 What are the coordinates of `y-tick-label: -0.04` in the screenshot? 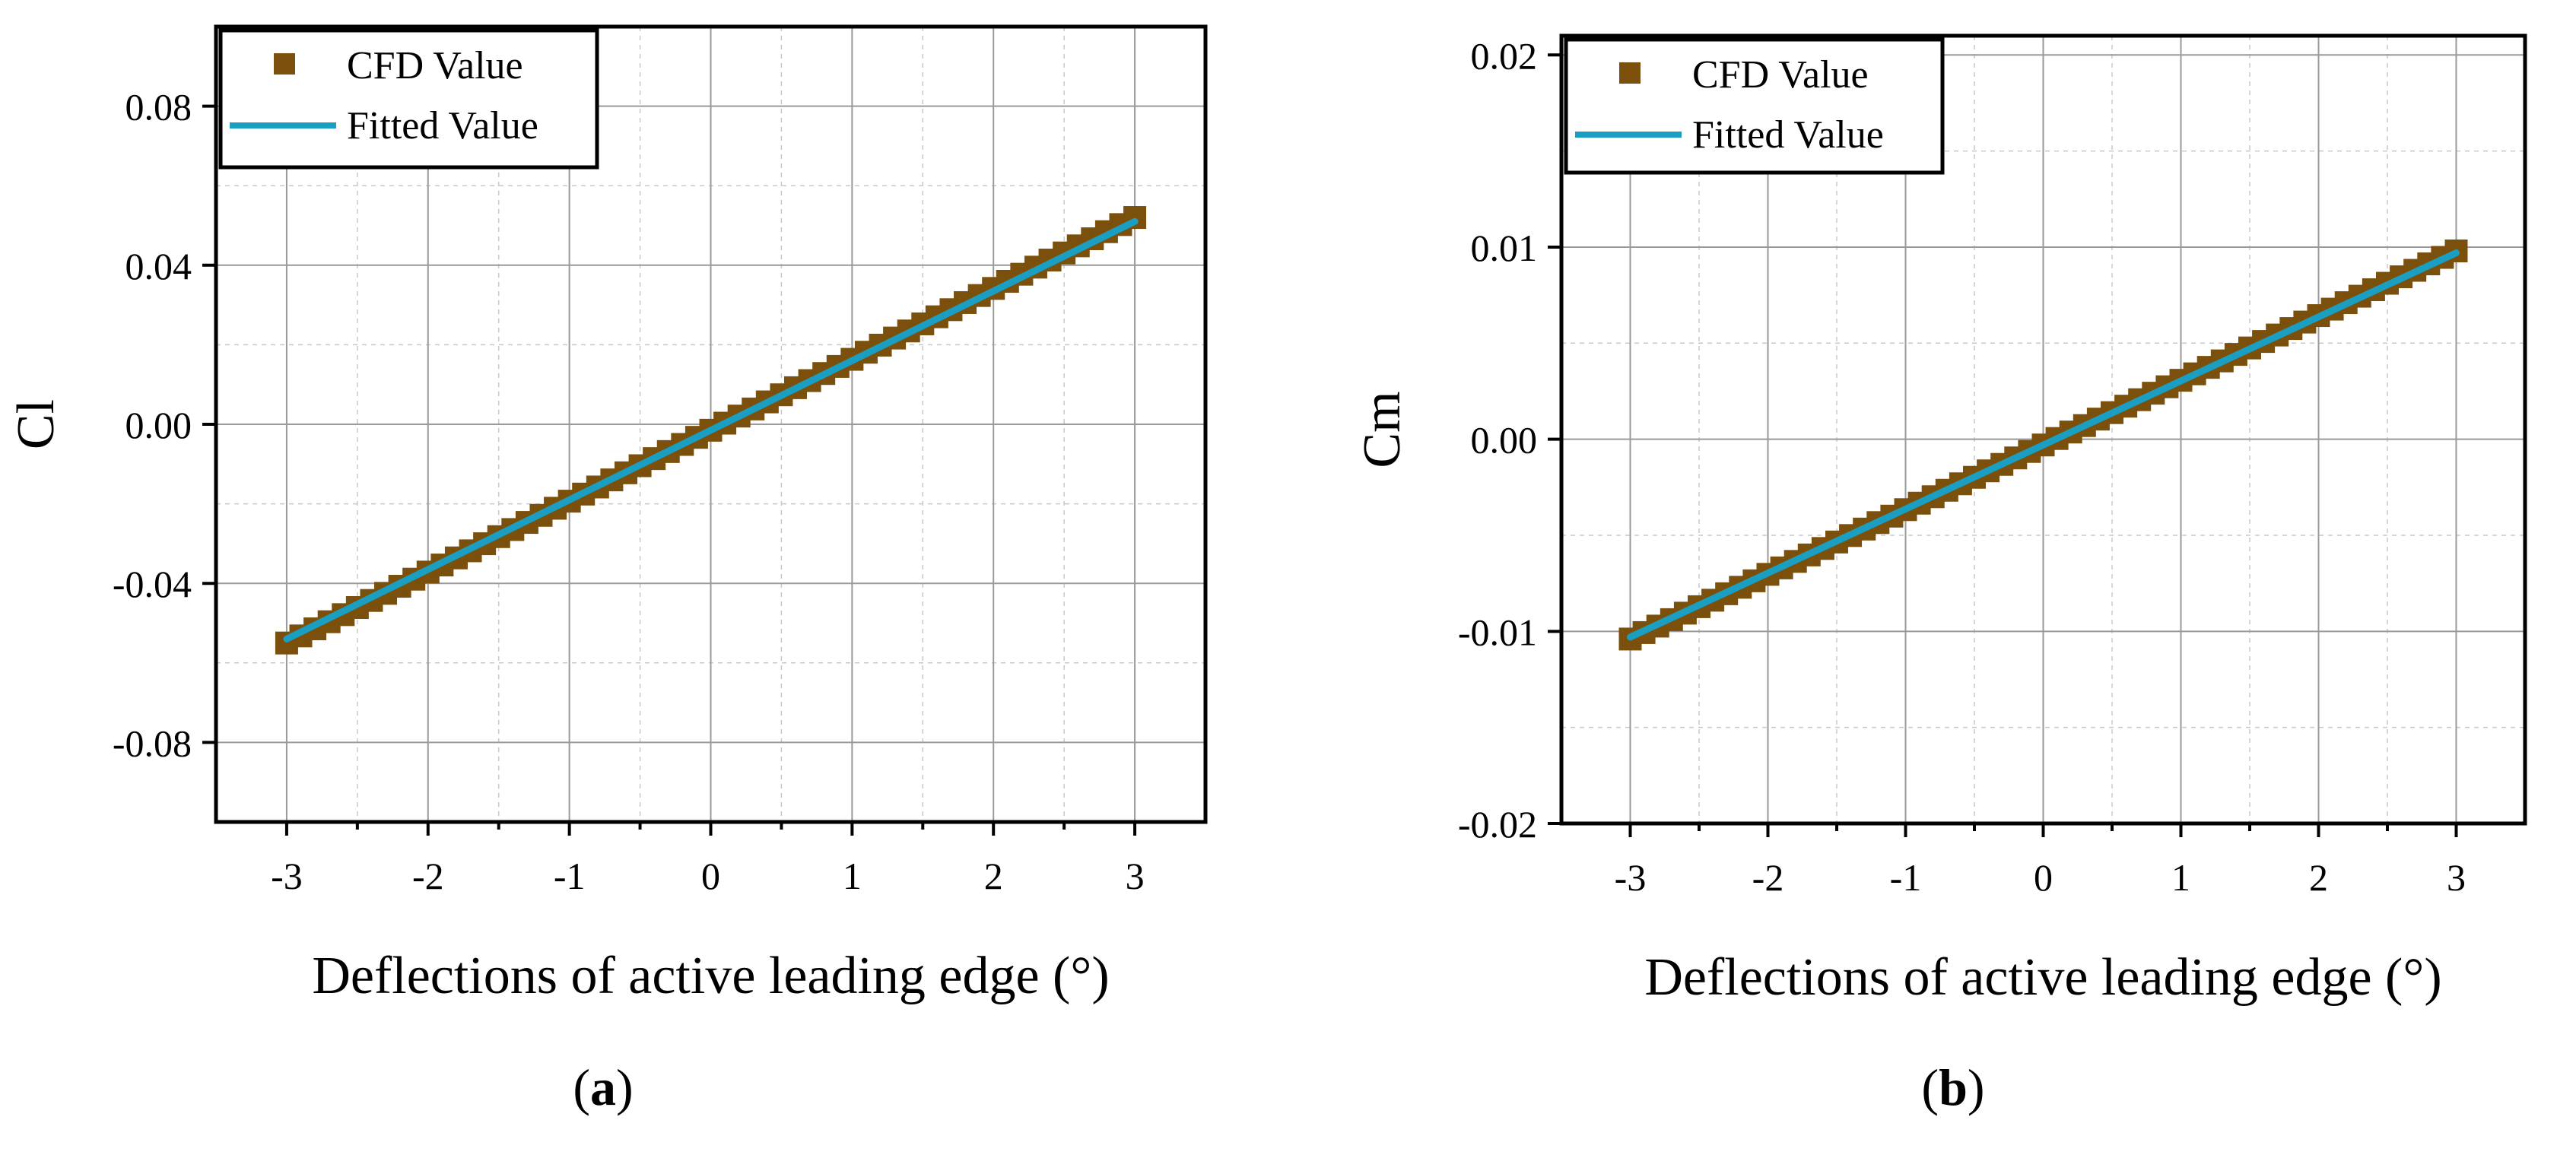 It's located at (152, 584).